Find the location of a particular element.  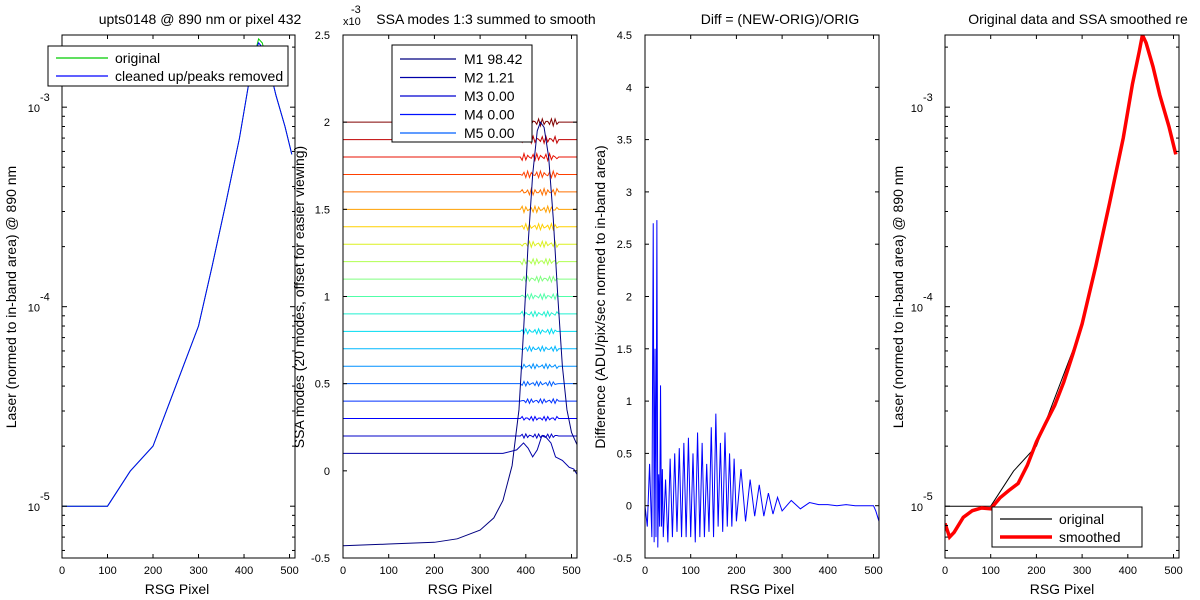

panel-1-xtick-label: 400 is located at coordinates (244, 571).